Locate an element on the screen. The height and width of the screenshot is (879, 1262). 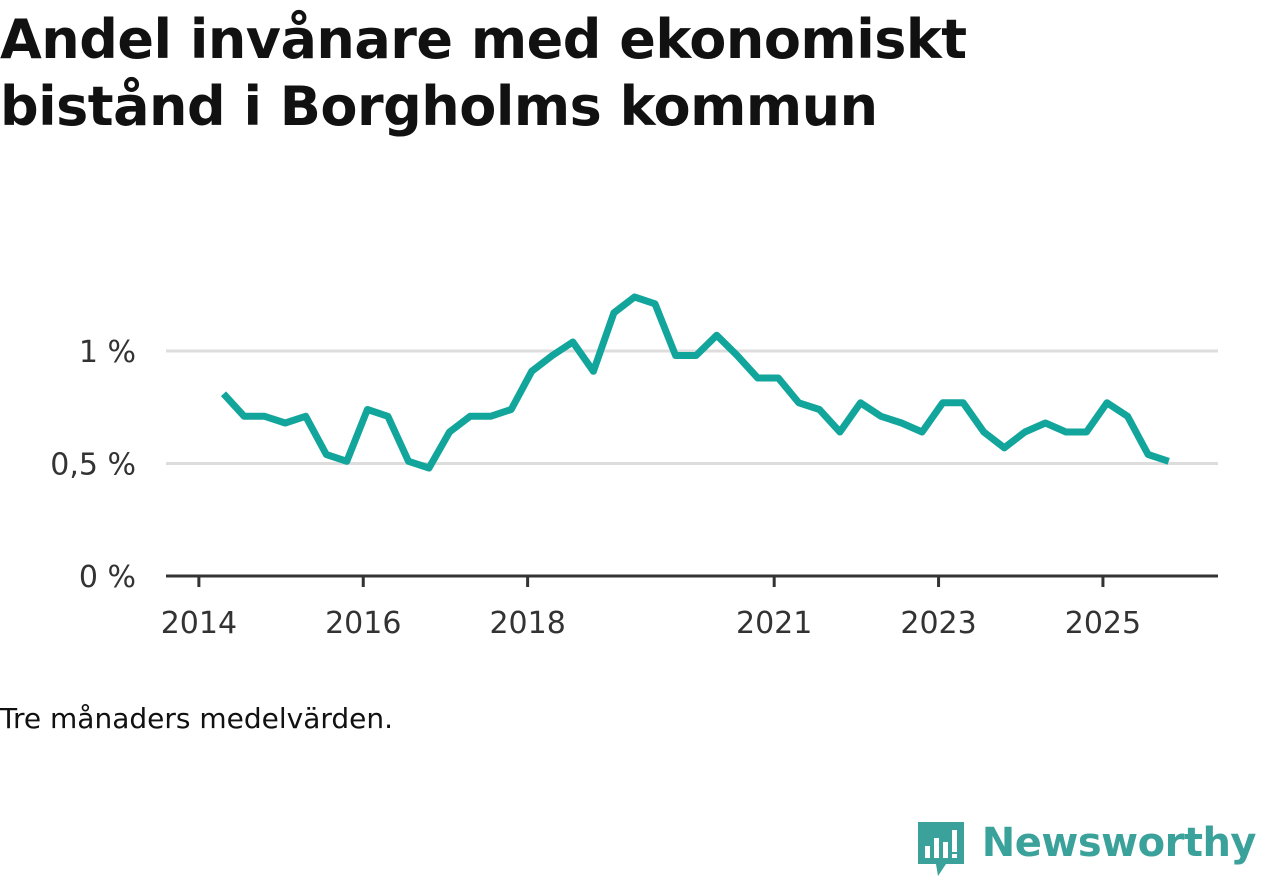
y-tick-label: 0,5 % is located at coordinates (93, 465).